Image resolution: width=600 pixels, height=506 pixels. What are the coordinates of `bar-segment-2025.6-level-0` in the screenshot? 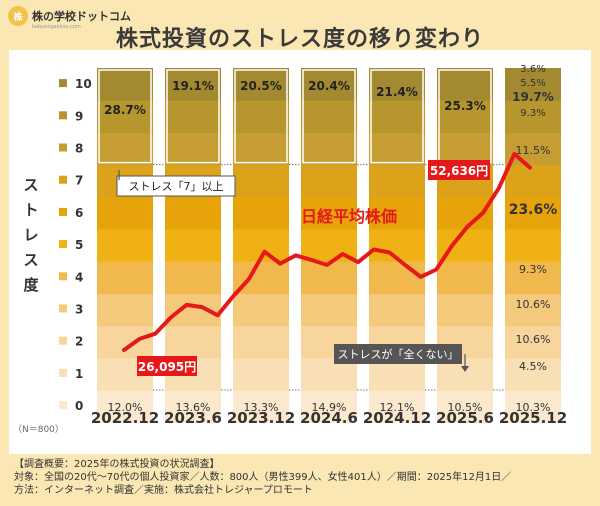 It's located at (465, 406).